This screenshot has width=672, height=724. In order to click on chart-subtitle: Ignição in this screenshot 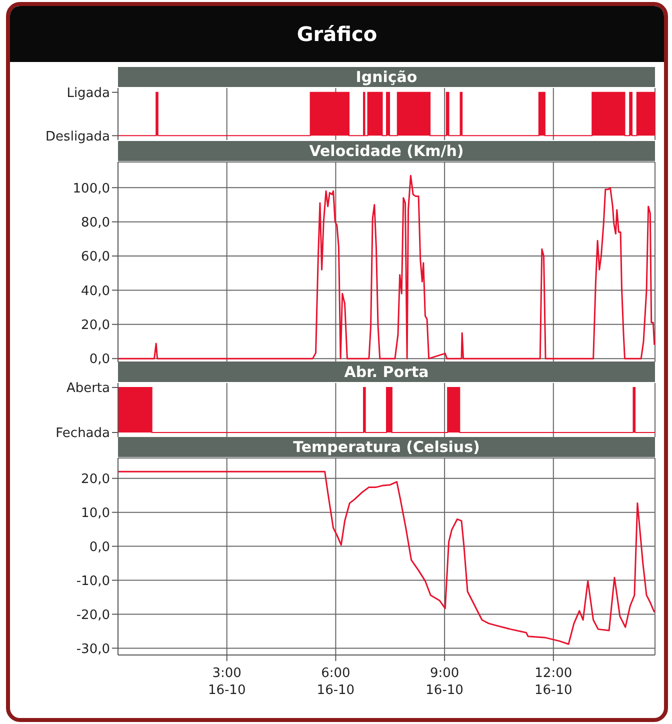, I will do `click(386, 77)`.